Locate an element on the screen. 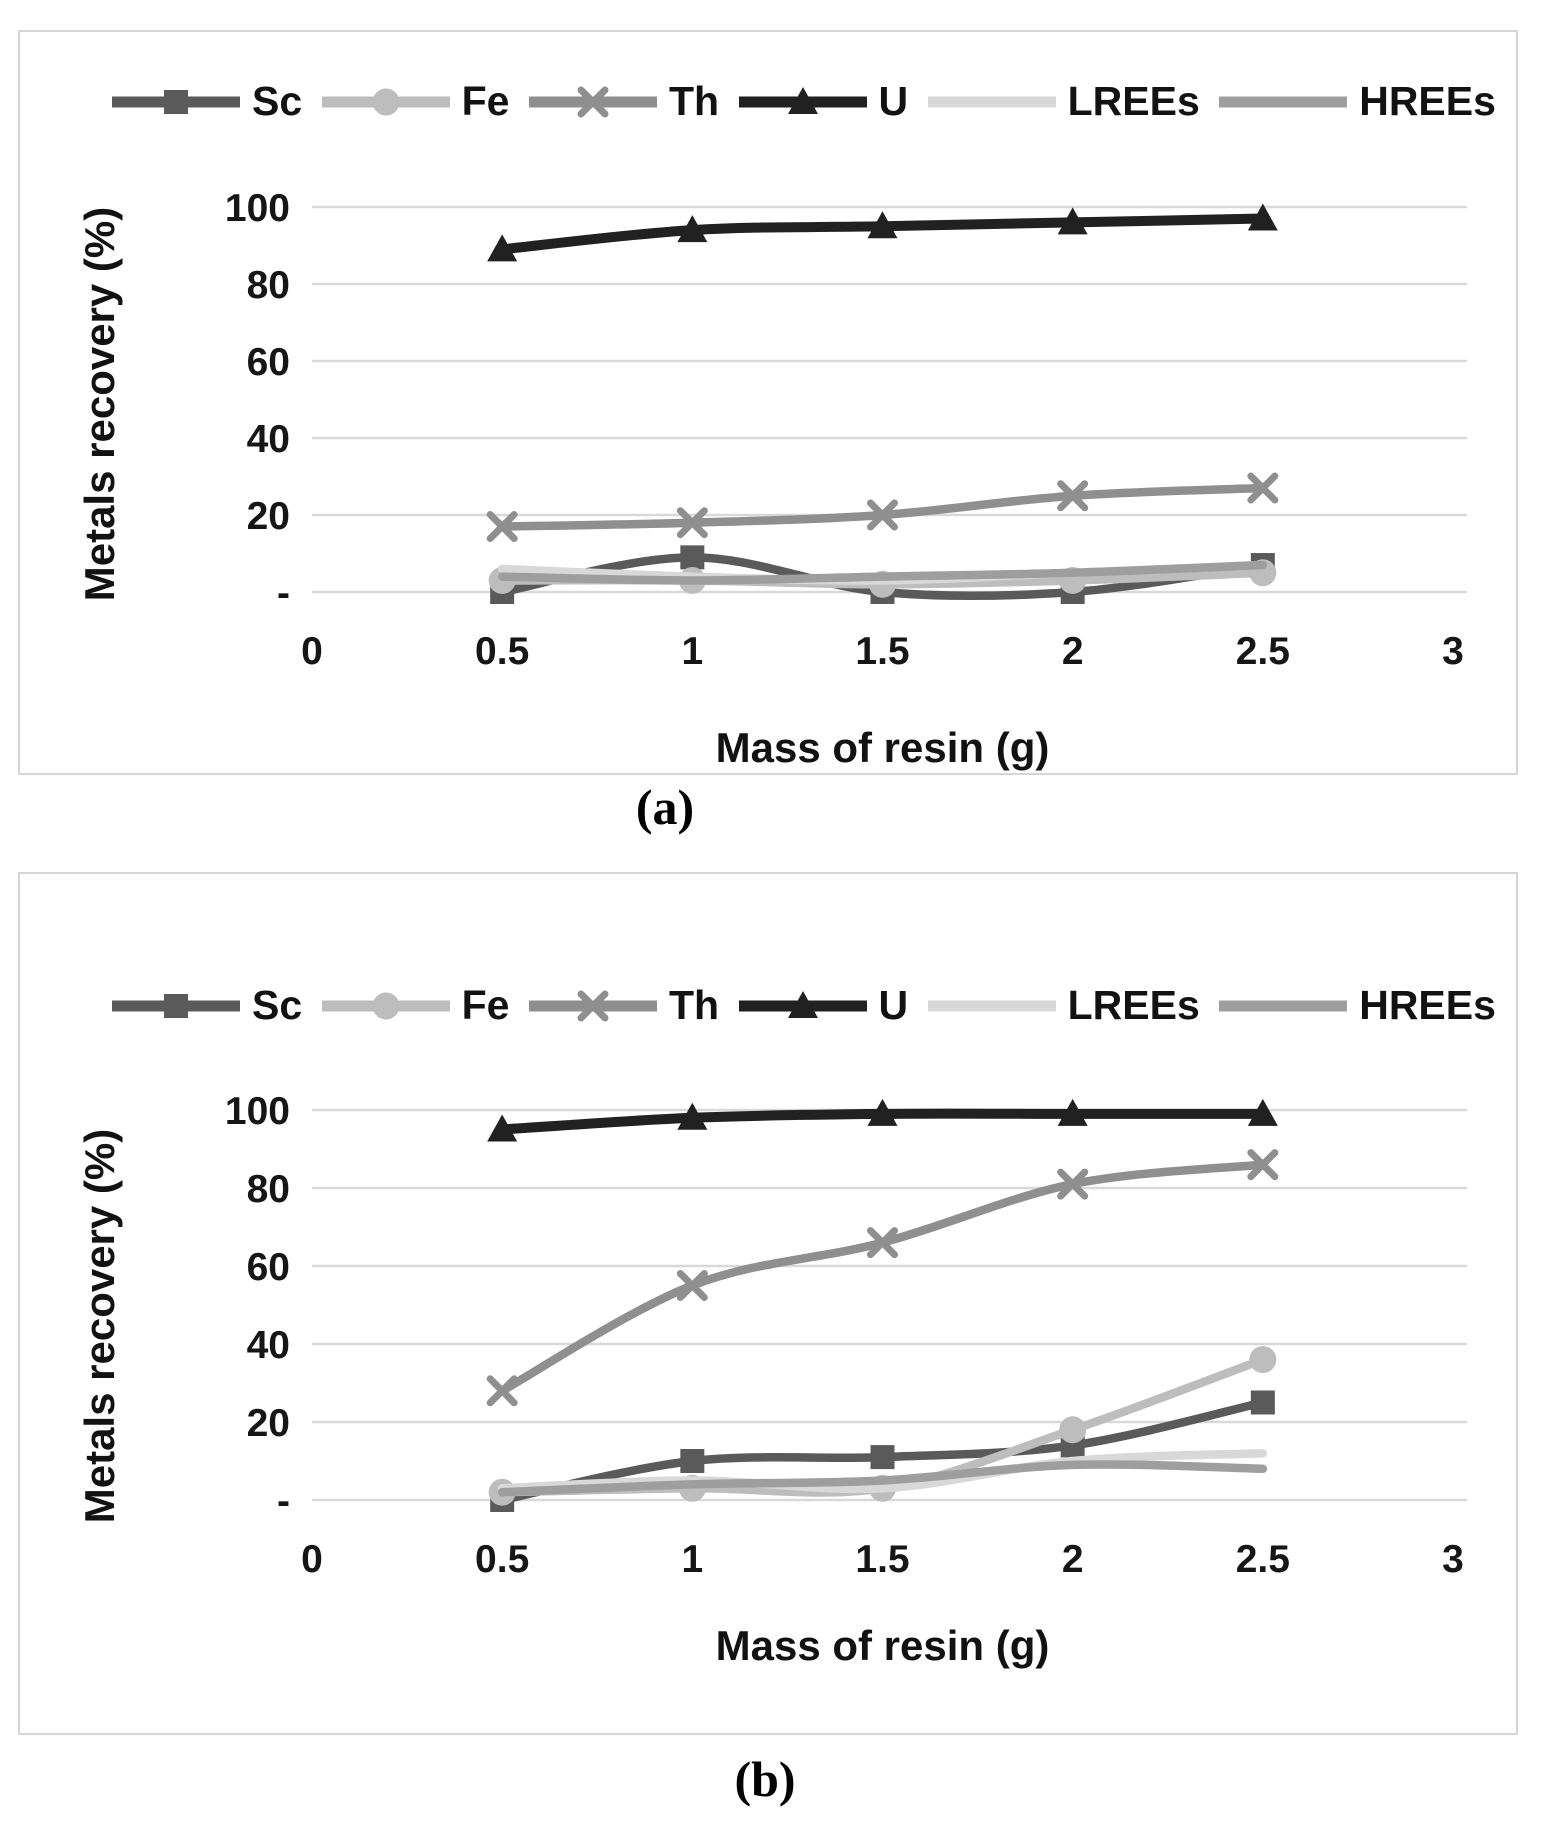 This screenshot has height=1825, width=1563. x-tick-label: 2 is located at coordinates (1073, 1559).